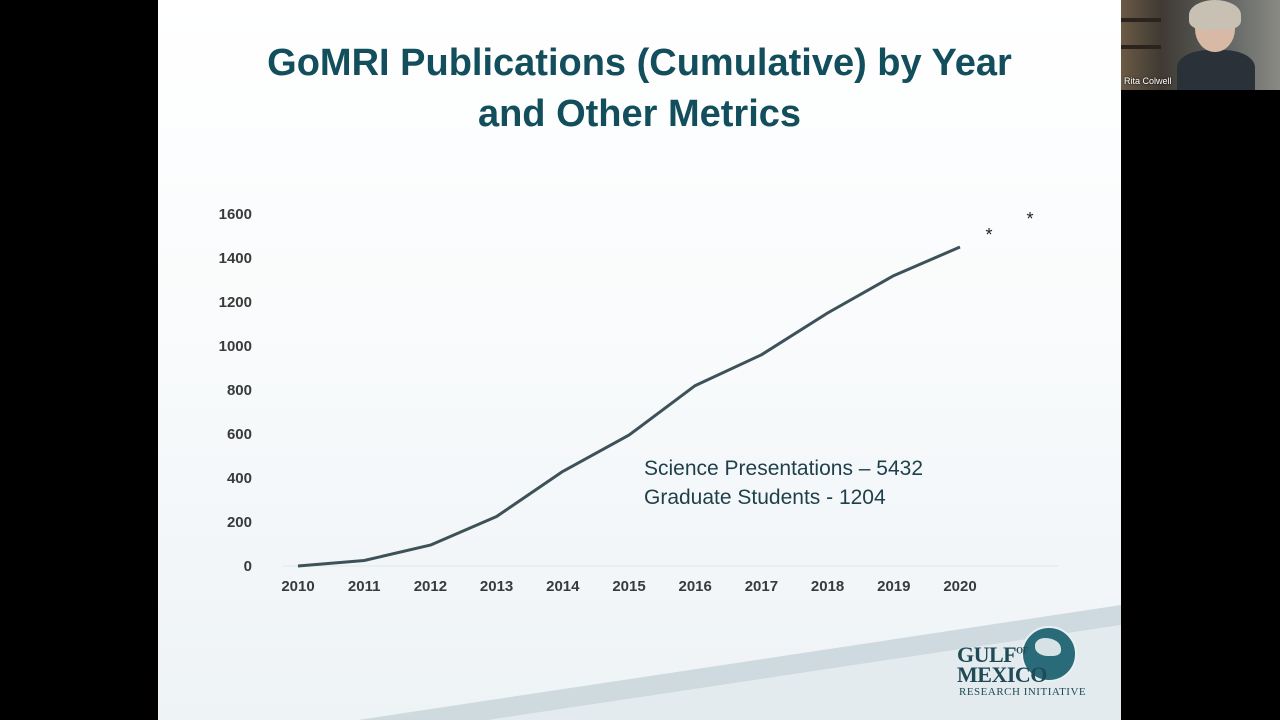 The height and width of the screenshot is (720, 1280). I want to click on x-tick-label: 2011, so click(364, 586).